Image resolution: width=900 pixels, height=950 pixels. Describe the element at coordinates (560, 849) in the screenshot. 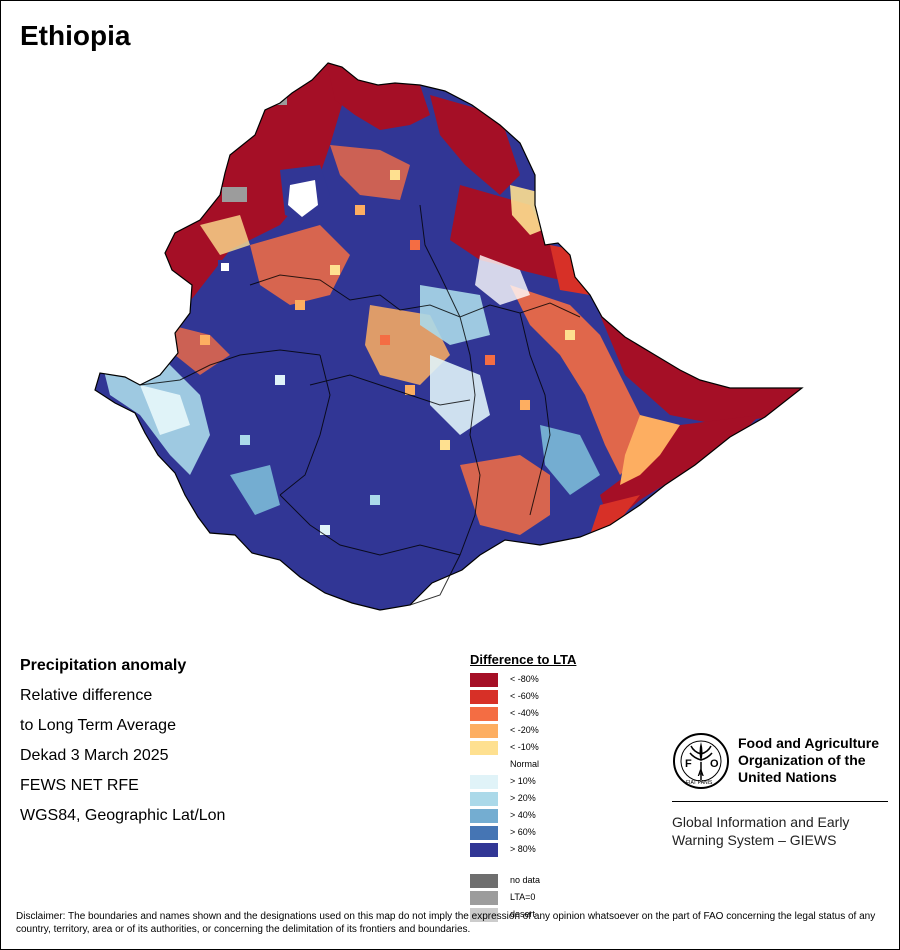

I see `legend-item: > 80%` at that location.